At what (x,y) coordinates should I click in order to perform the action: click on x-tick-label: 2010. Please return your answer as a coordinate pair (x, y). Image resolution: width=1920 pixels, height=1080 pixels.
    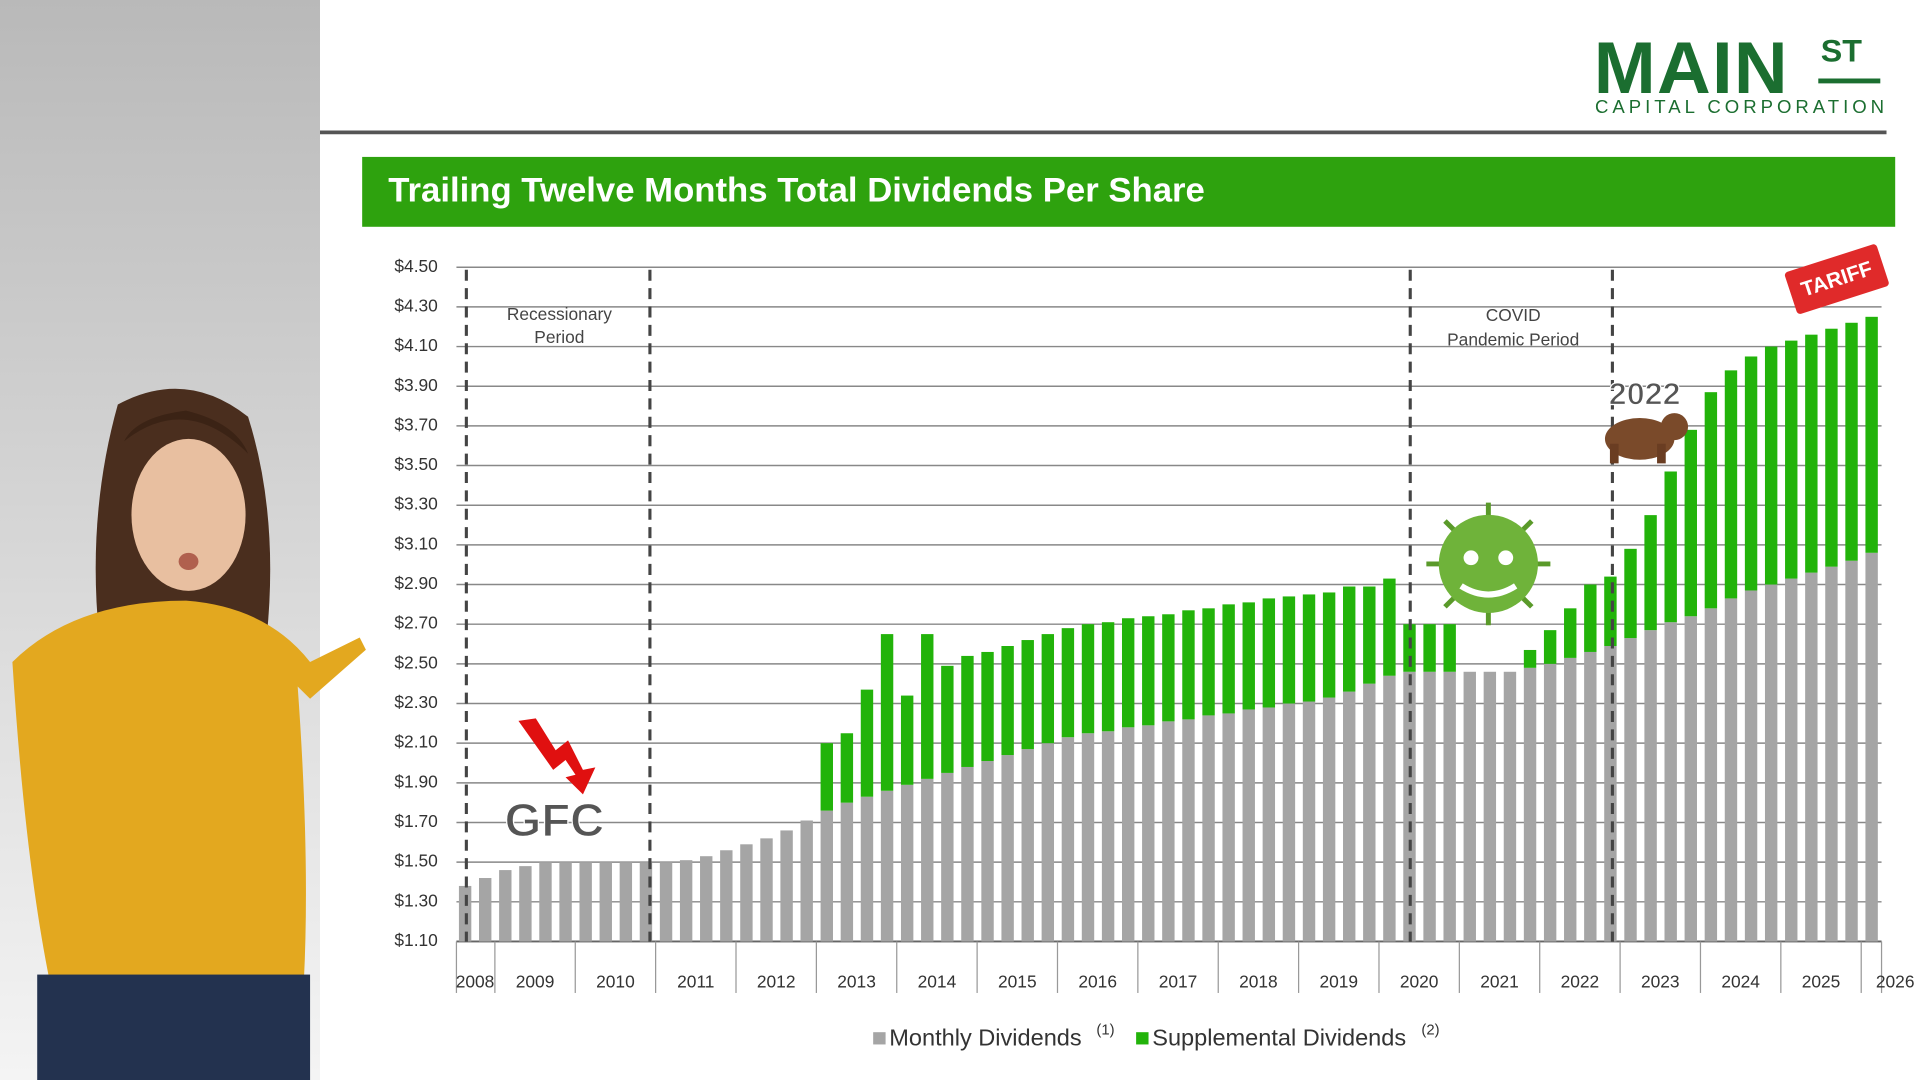
    Looking at the image, I should click on (615, 982).